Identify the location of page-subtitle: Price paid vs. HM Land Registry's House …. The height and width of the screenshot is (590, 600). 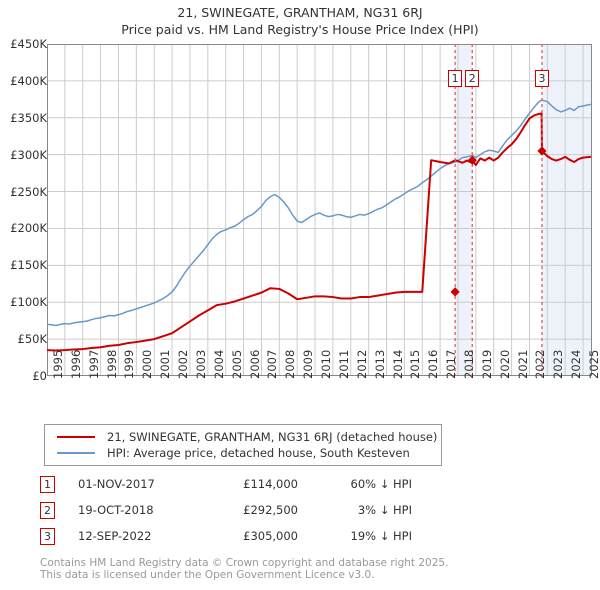
(300, 29).